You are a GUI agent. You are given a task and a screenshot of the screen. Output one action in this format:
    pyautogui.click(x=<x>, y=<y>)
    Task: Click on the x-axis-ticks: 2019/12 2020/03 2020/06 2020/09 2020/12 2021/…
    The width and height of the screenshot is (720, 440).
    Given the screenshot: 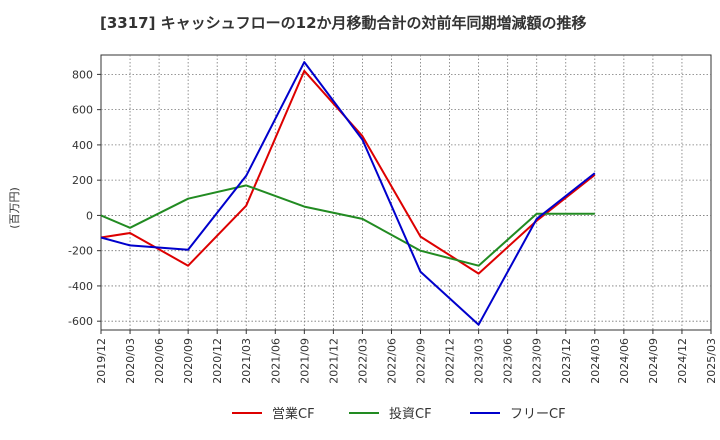 What is the action you would take?
    pyautogui.click(x=406, y=357)
    